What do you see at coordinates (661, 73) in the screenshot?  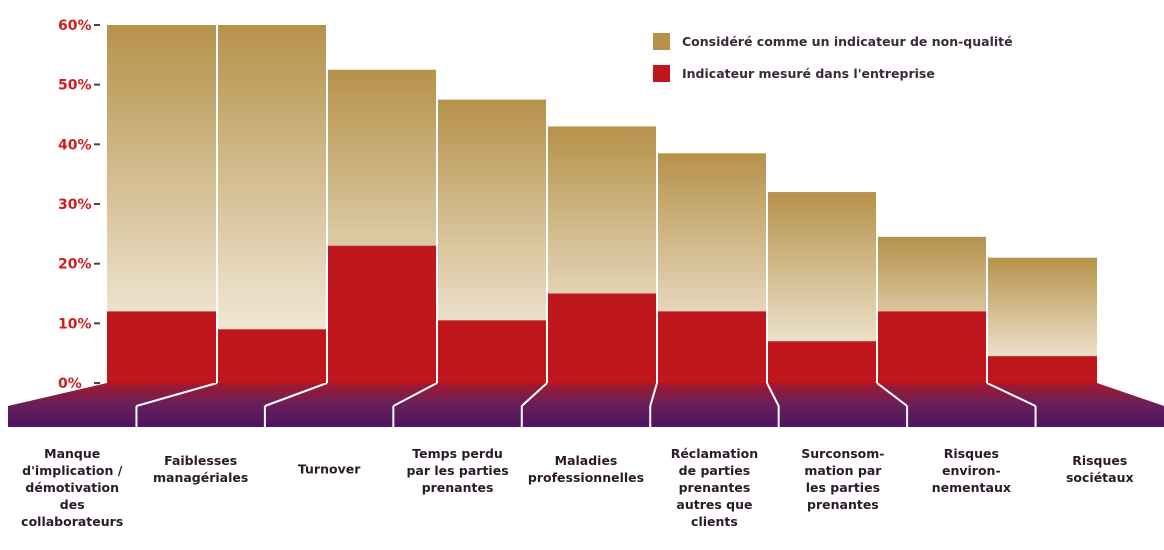 I see `legend-swatch-measured` at bounding box center [661, 73].